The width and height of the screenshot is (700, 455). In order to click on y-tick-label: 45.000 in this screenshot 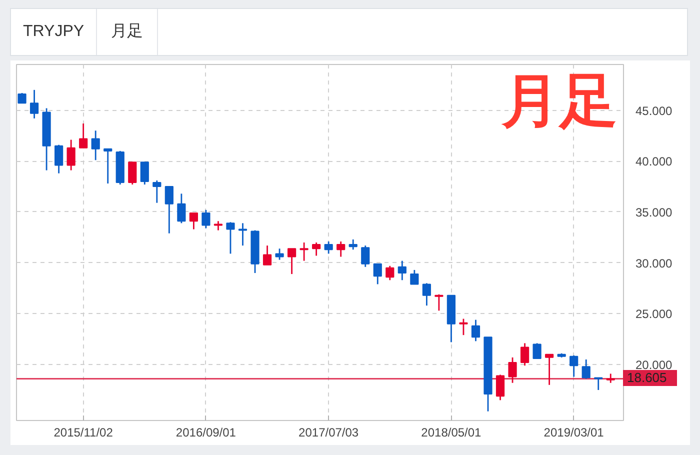, I will do `click(654, 111)`.